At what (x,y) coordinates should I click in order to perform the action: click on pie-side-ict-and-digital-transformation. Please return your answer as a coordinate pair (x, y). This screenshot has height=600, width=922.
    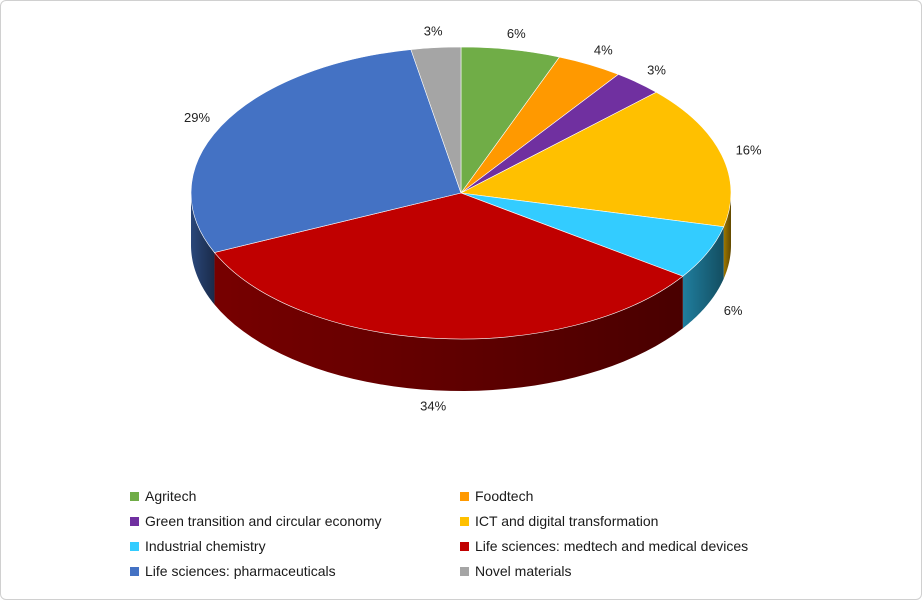
    Looking at the image, I should click on (727, 236).